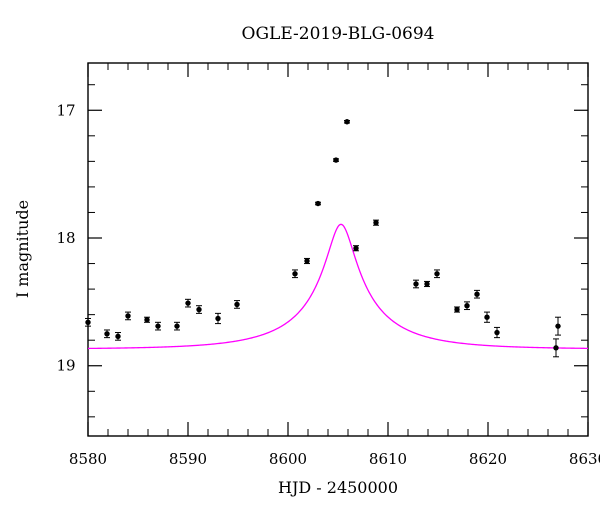  Describe the element at coordinates (338, 487) in the screenshot. I see `x-axis-label: HJD - 2450000` at that location.